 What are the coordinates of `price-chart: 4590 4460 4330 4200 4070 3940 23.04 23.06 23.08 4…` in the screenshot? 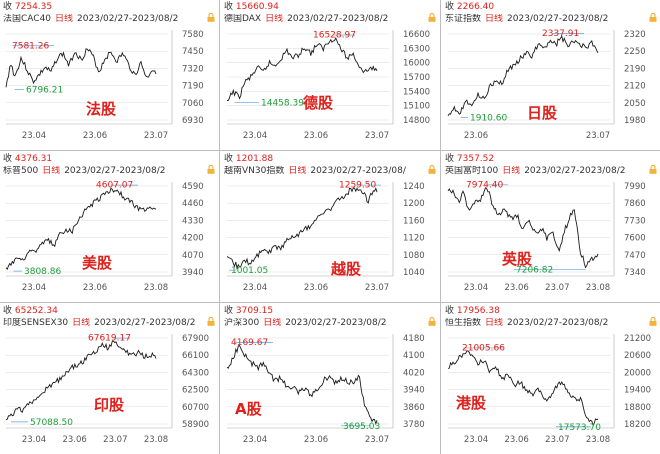 It's located at (109, 239).